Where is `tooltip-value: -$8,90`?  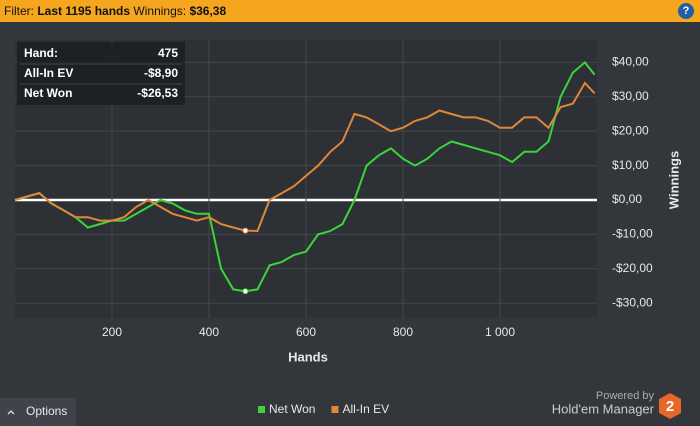 tooltip-value: -$8,90 is located at coordinates (161, 73).